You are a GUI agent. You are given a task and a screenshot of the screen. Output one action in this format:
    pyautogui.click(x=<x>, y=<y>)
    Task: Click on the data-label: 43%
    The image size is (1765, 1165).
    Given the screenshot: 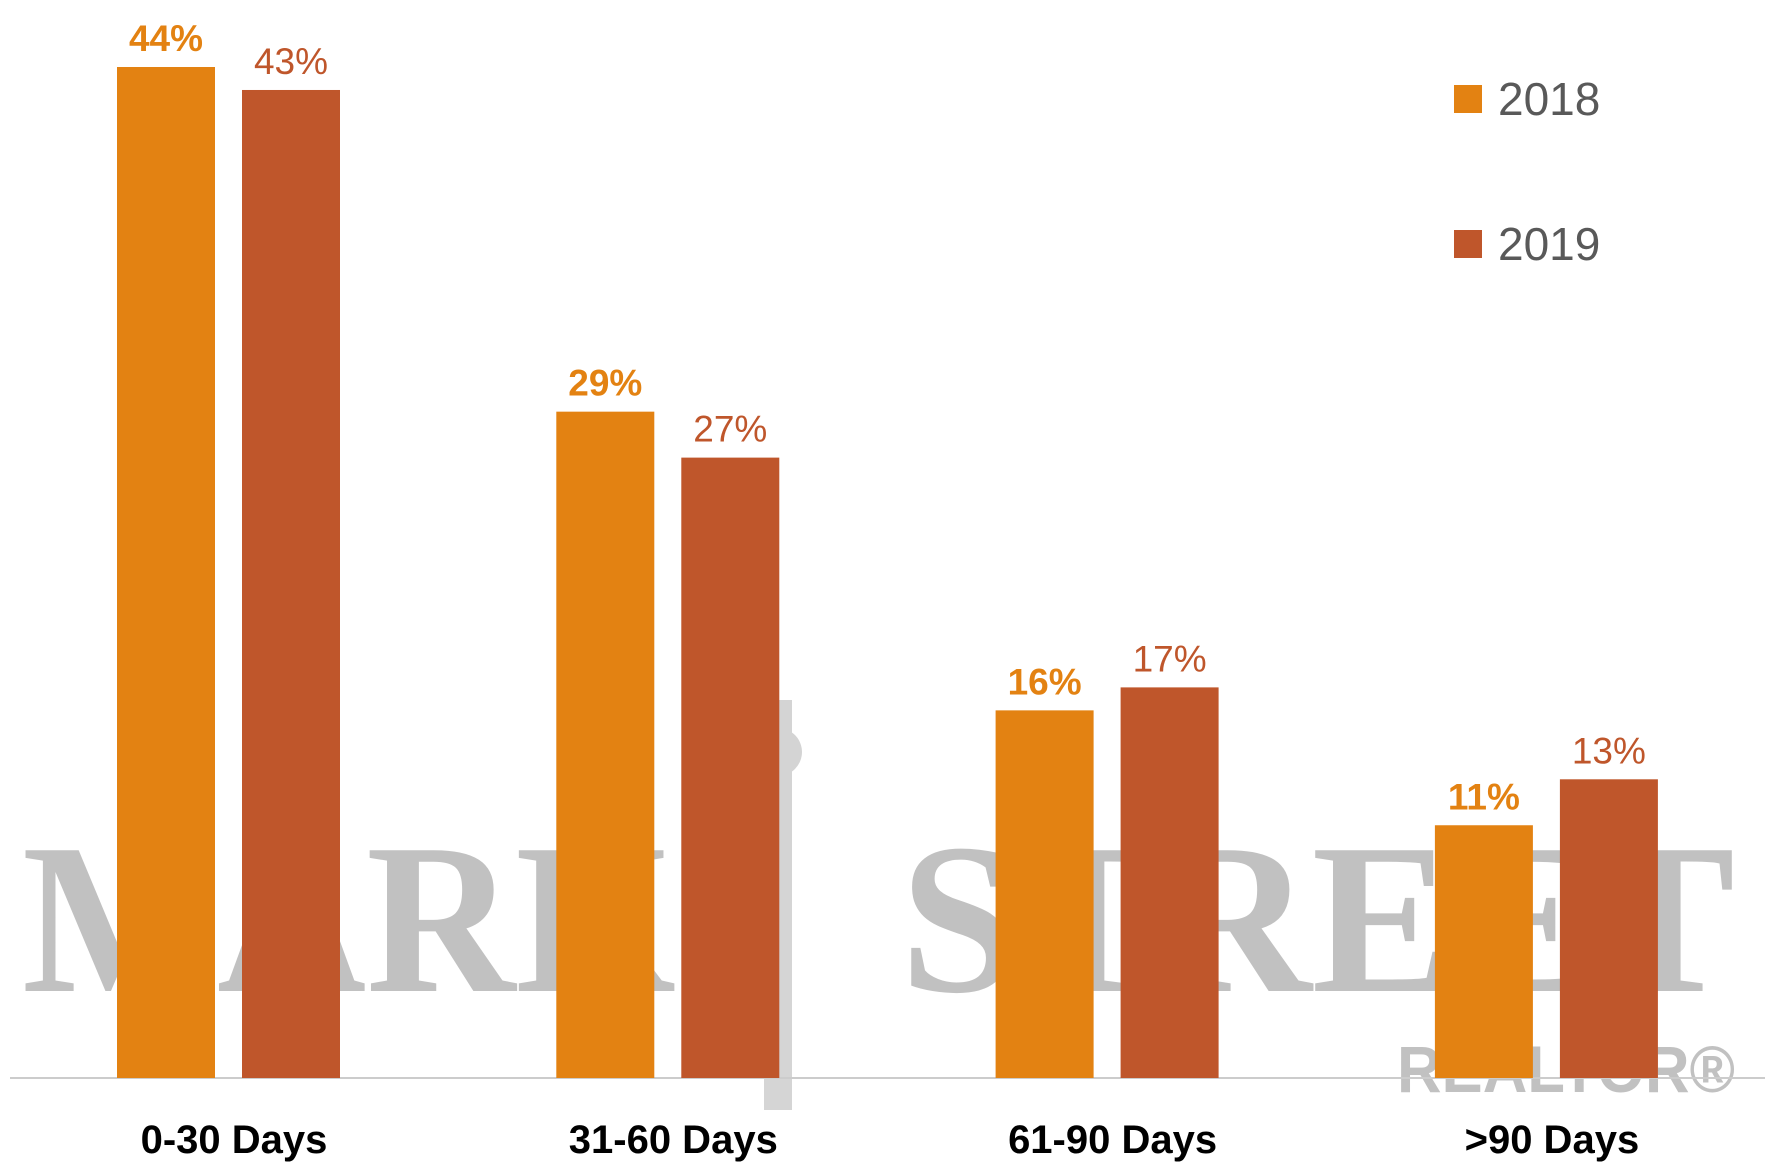 What is the action you would take?
    pyautogui.click(x=291, y=61)
    